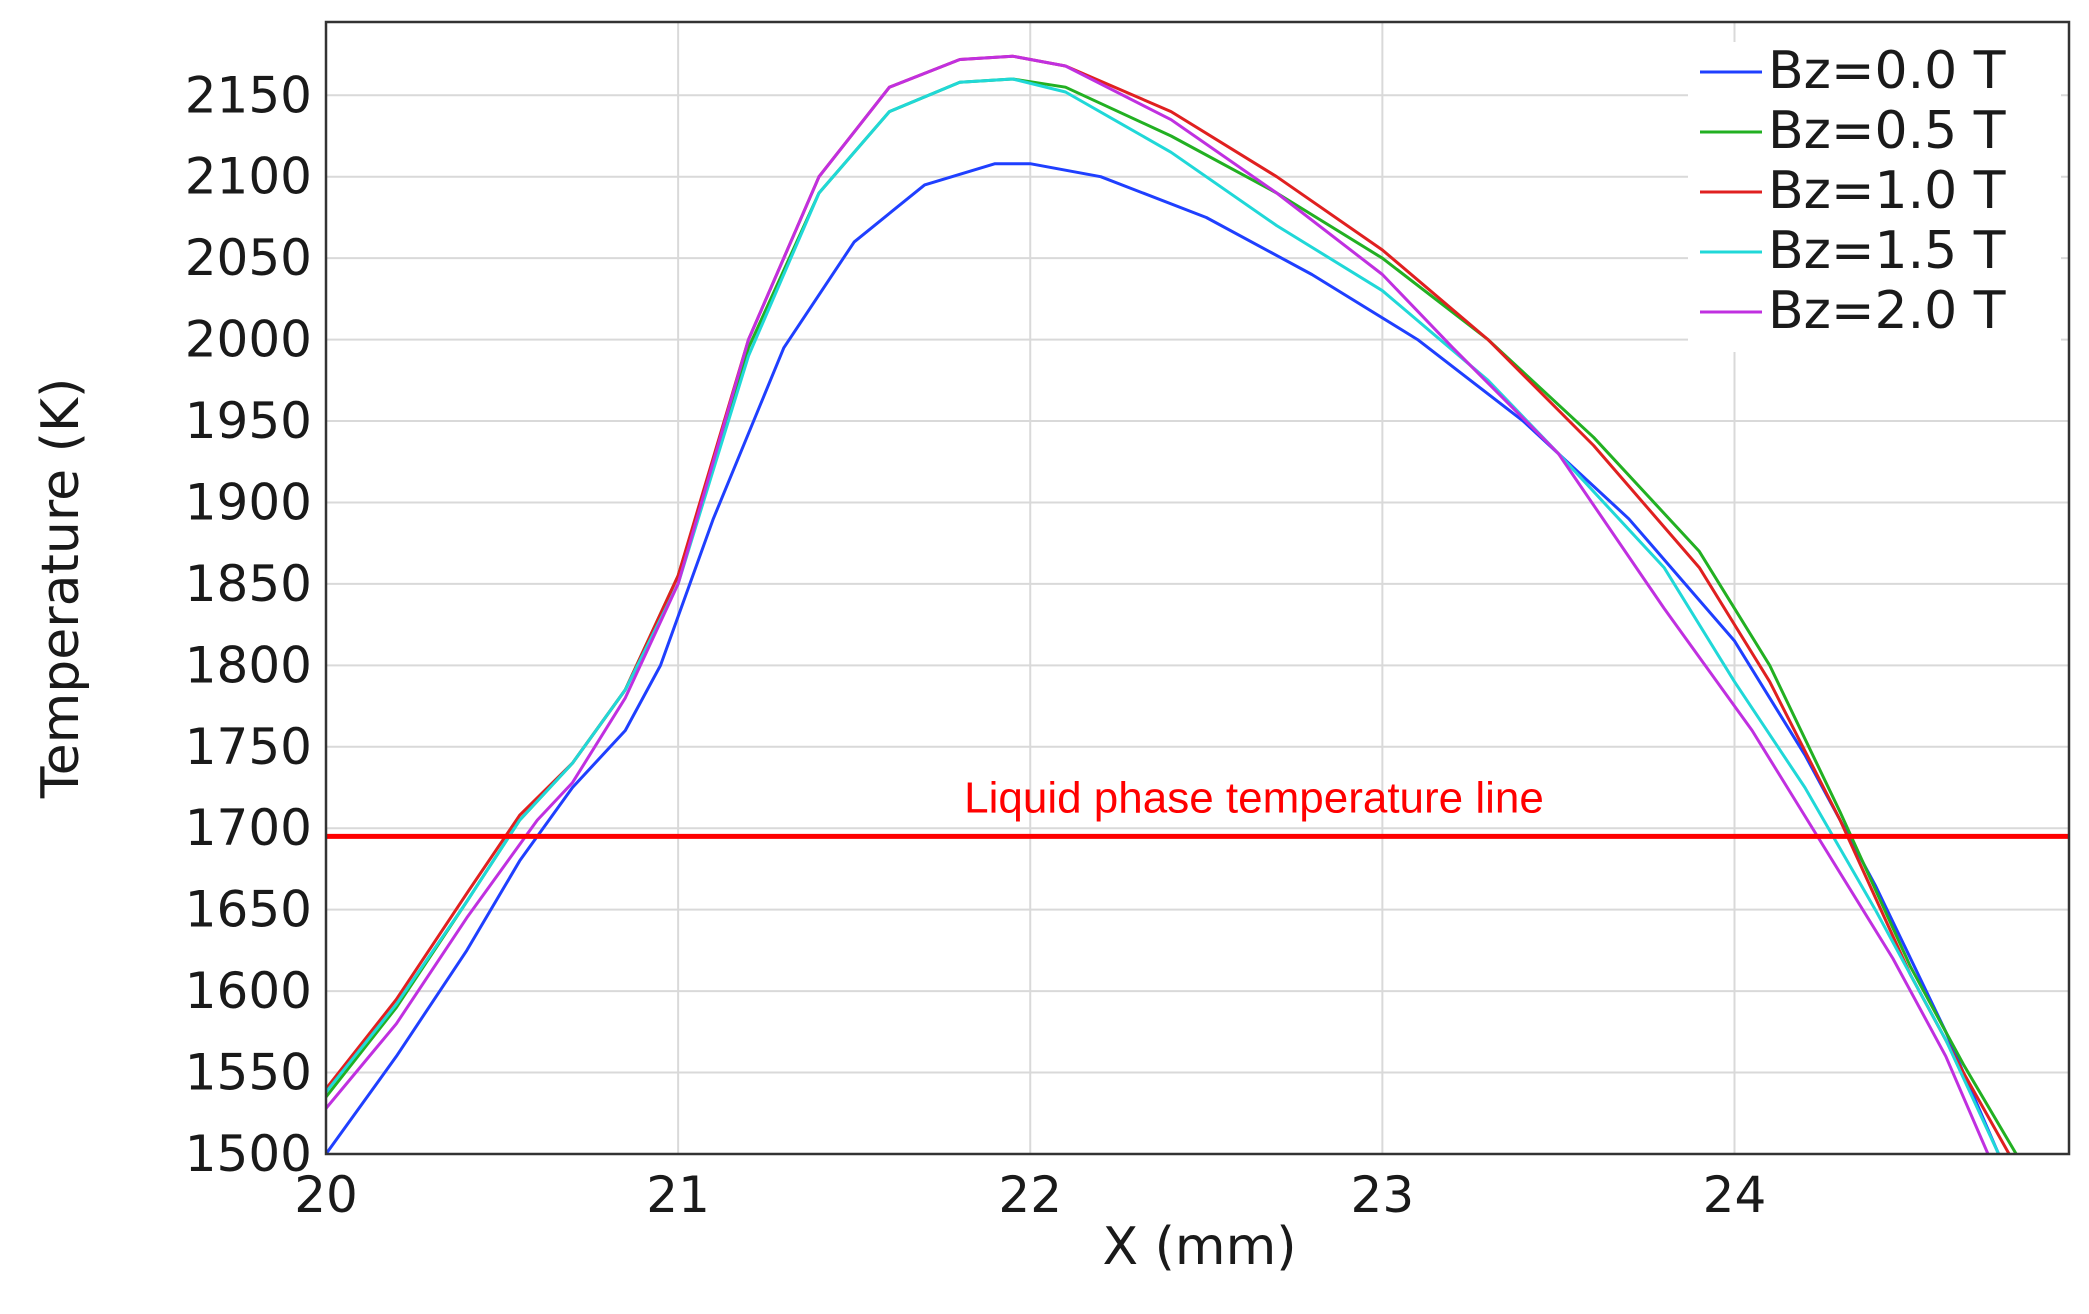 This screenshot has height=1314, width=2089. I want to click on reference-line-group: Liquid phase temperature line, so click(1197, 806).